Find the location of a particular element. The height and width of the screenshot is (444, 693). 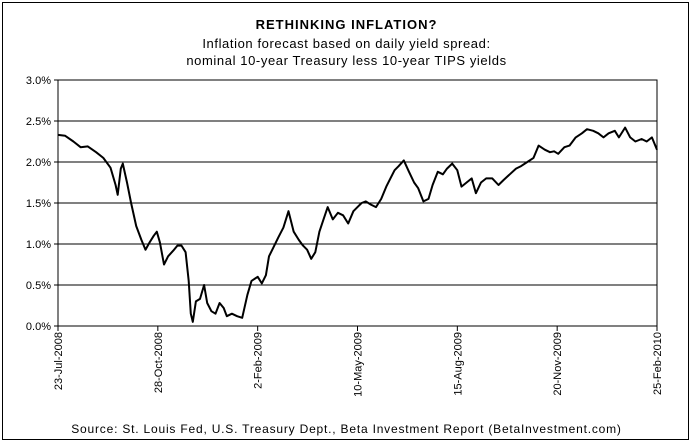

xtick-label-2: 2-Feb-2009 is located at coordinates (259, 360).